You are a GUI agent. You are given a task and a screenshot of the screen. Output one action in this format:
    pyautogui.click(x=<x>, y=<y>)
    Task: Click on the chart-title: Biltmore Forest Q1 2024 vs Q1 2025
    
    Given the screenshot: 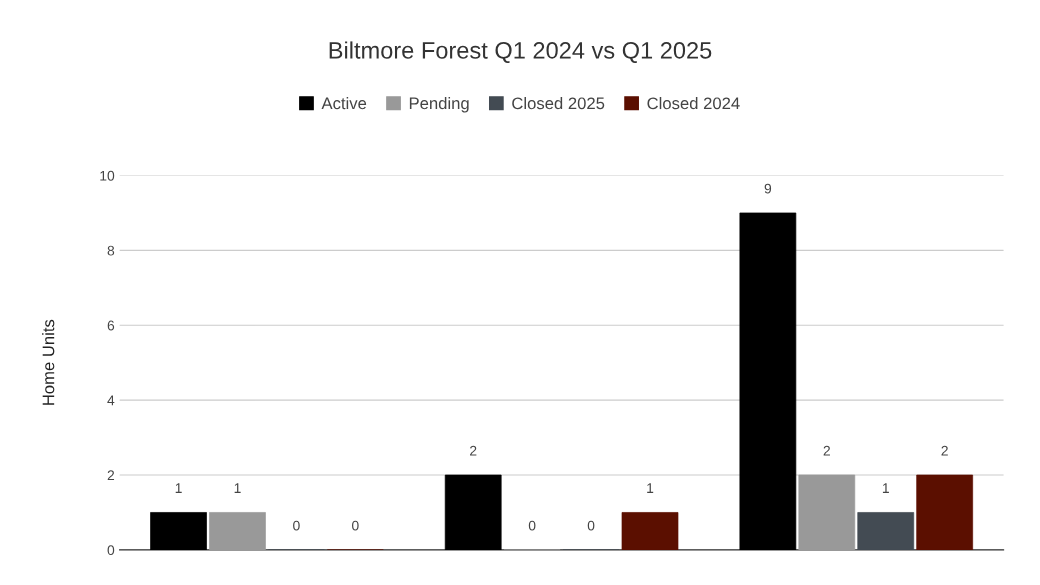 What is the action you would take?
    pyautogui.click(x=520, y=52)
    